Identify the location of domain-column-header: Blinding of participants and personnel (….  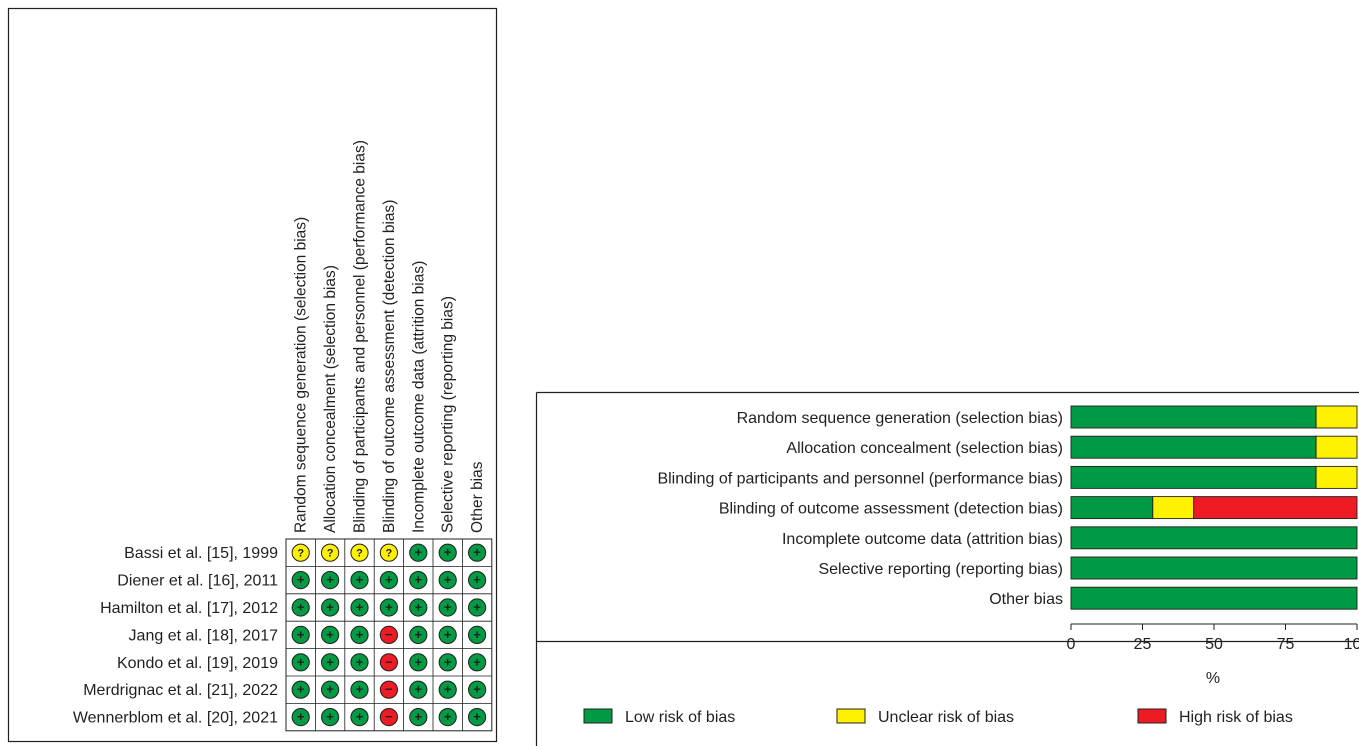
(360, 336).